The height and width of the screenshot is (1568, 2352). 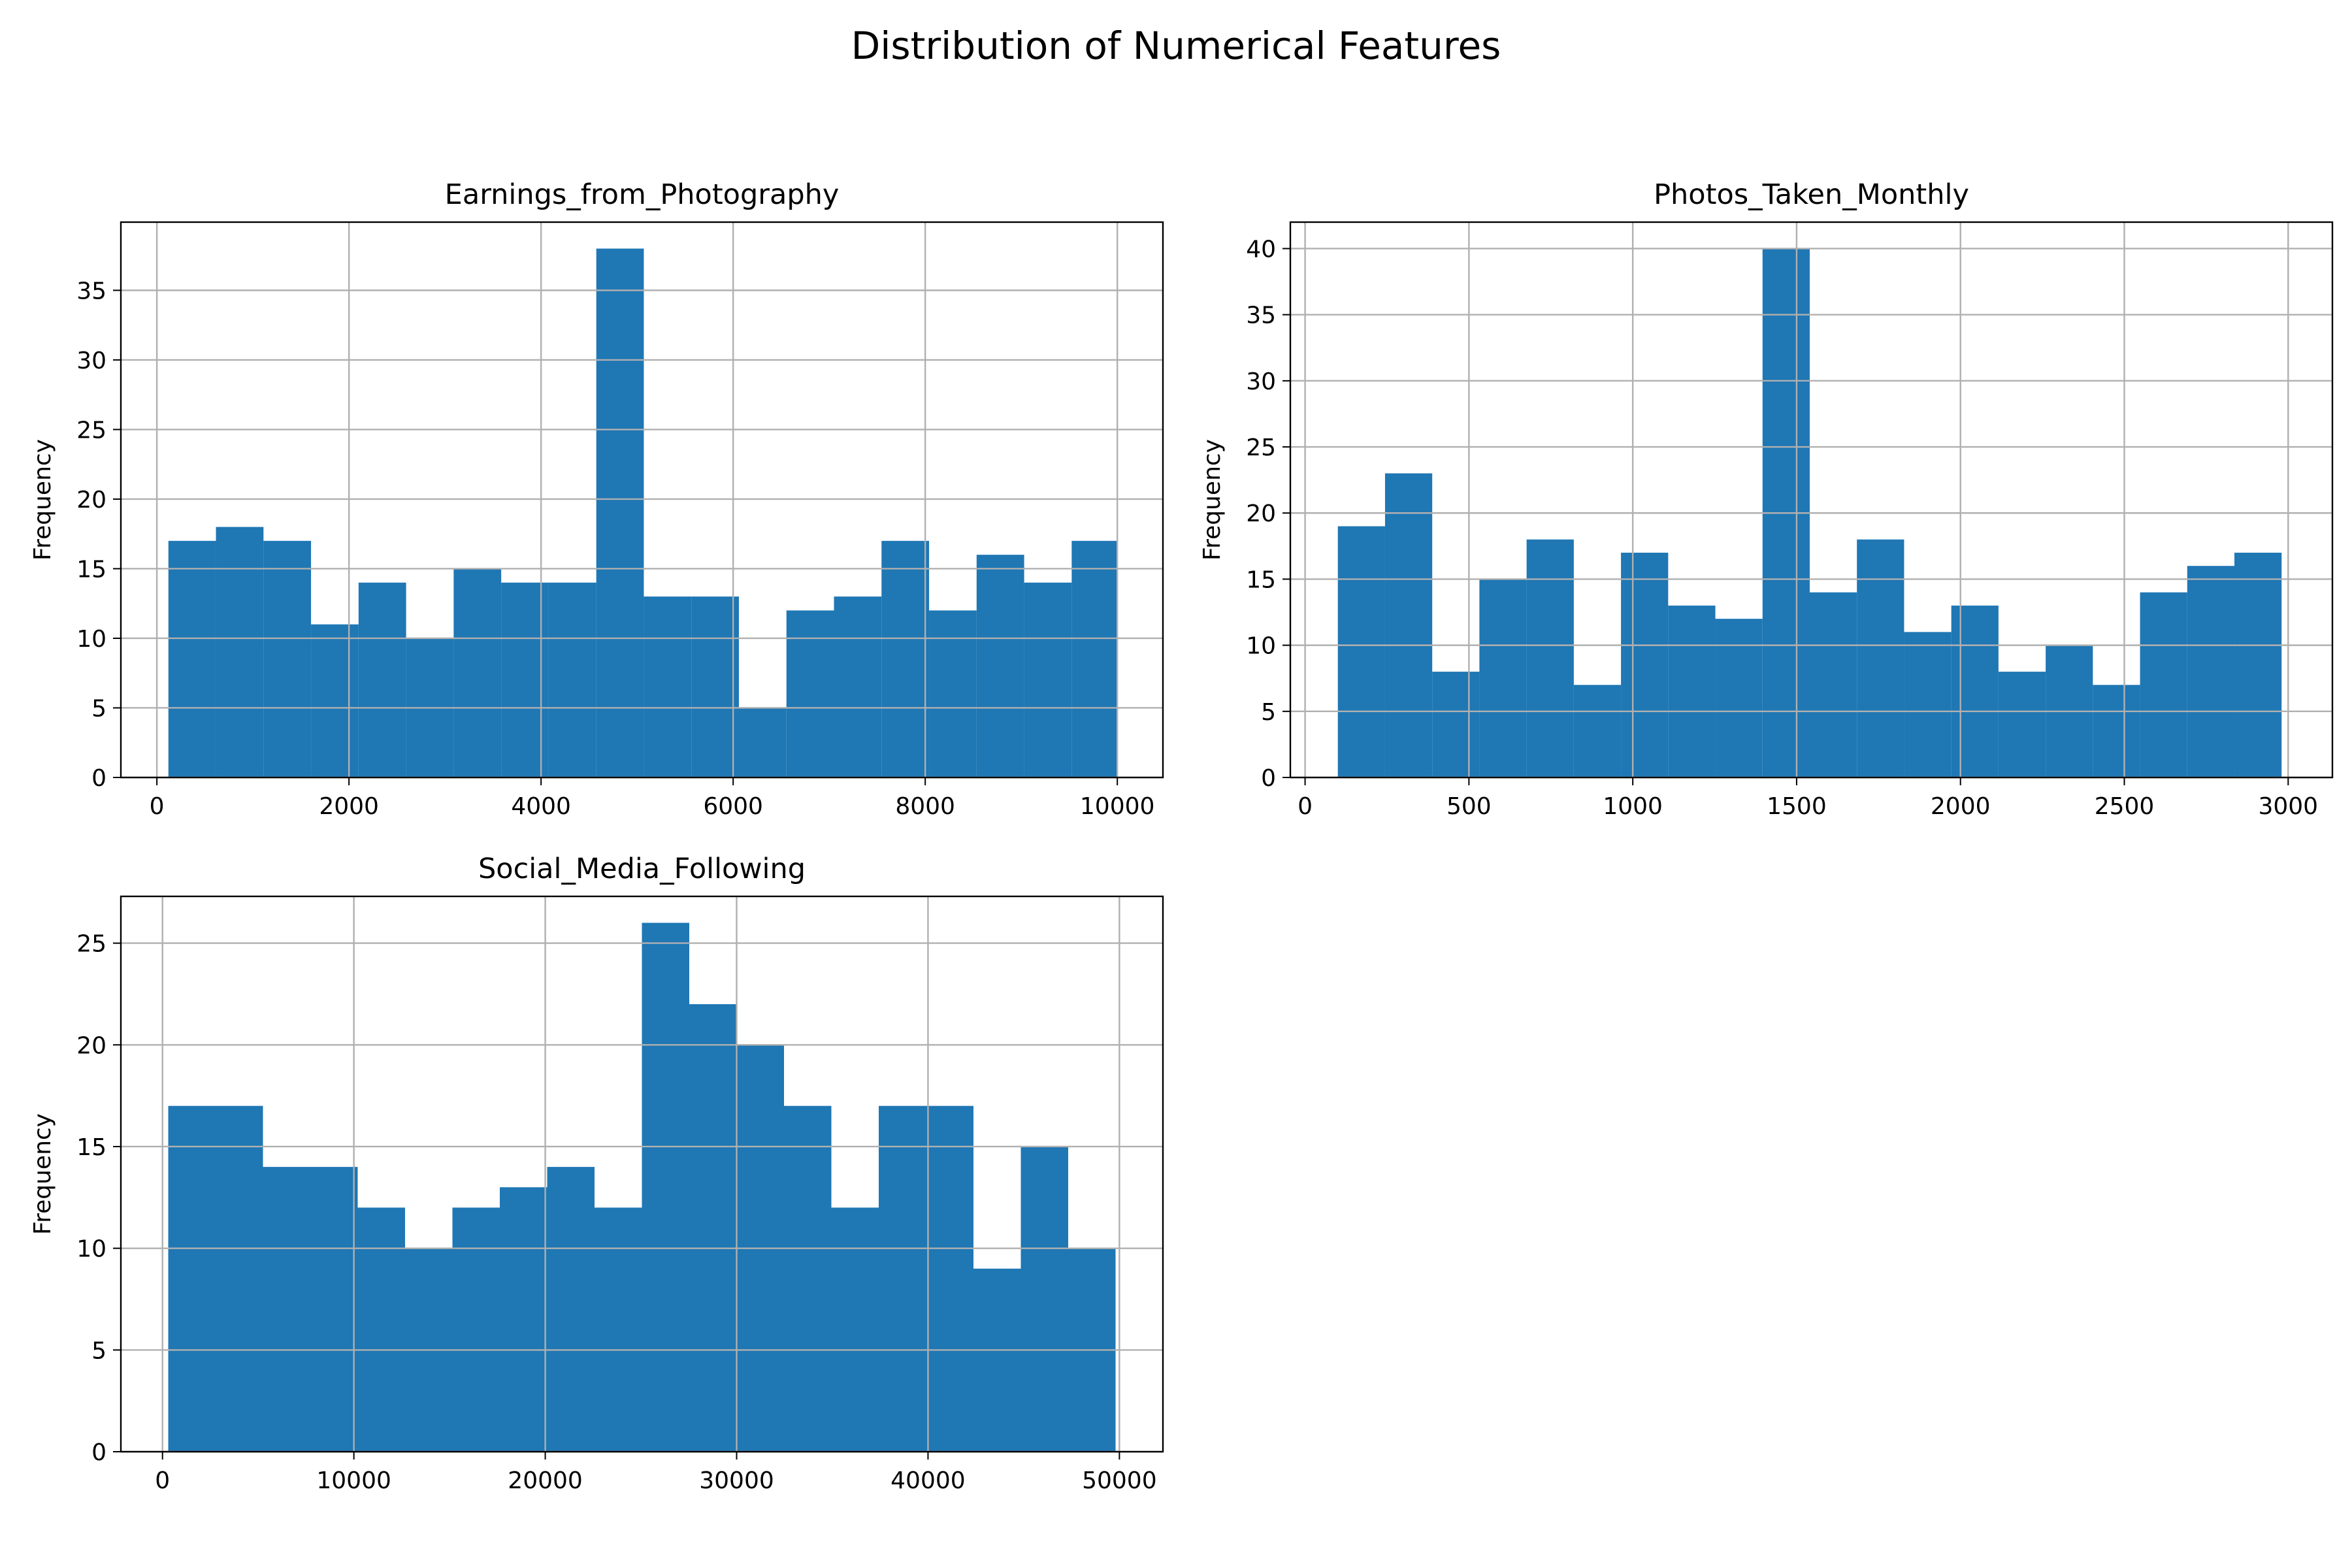 What do you see at coordinates (652, 798) in the screenshot?
I see `x-axis: 0 2000 4000 6000 8000 10000` at bounding box center [652, 798].